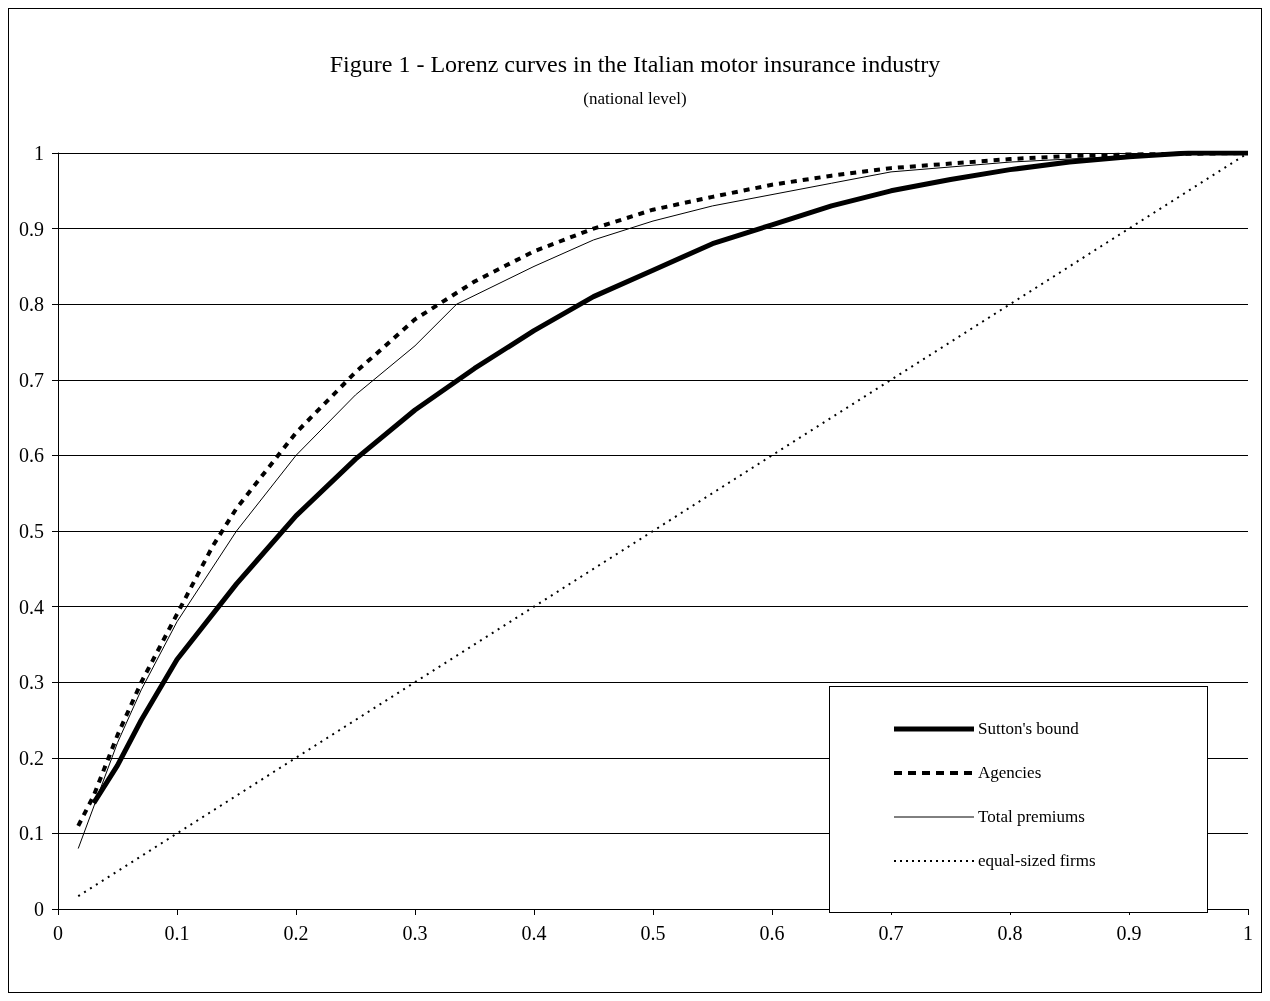 The width and height of the screenshot is (1270, 1001). I want to click on y-tick-label: 1, so click(39, 153).